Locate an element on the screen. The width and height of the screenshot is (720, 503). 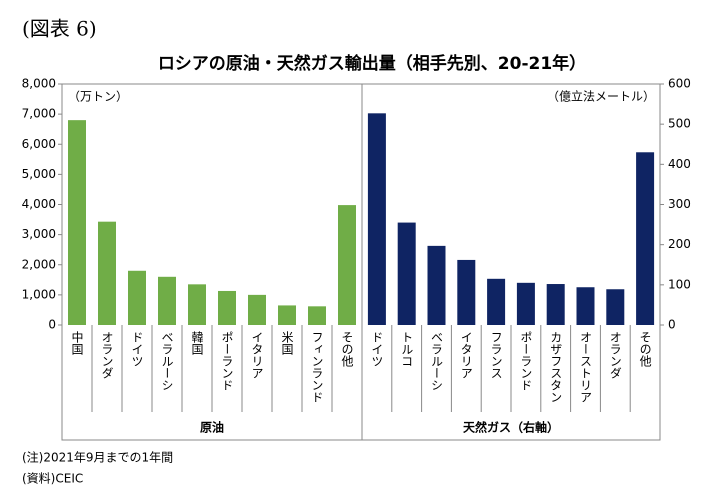
y-tick-label: 200 is located at coordinates (679, 244).